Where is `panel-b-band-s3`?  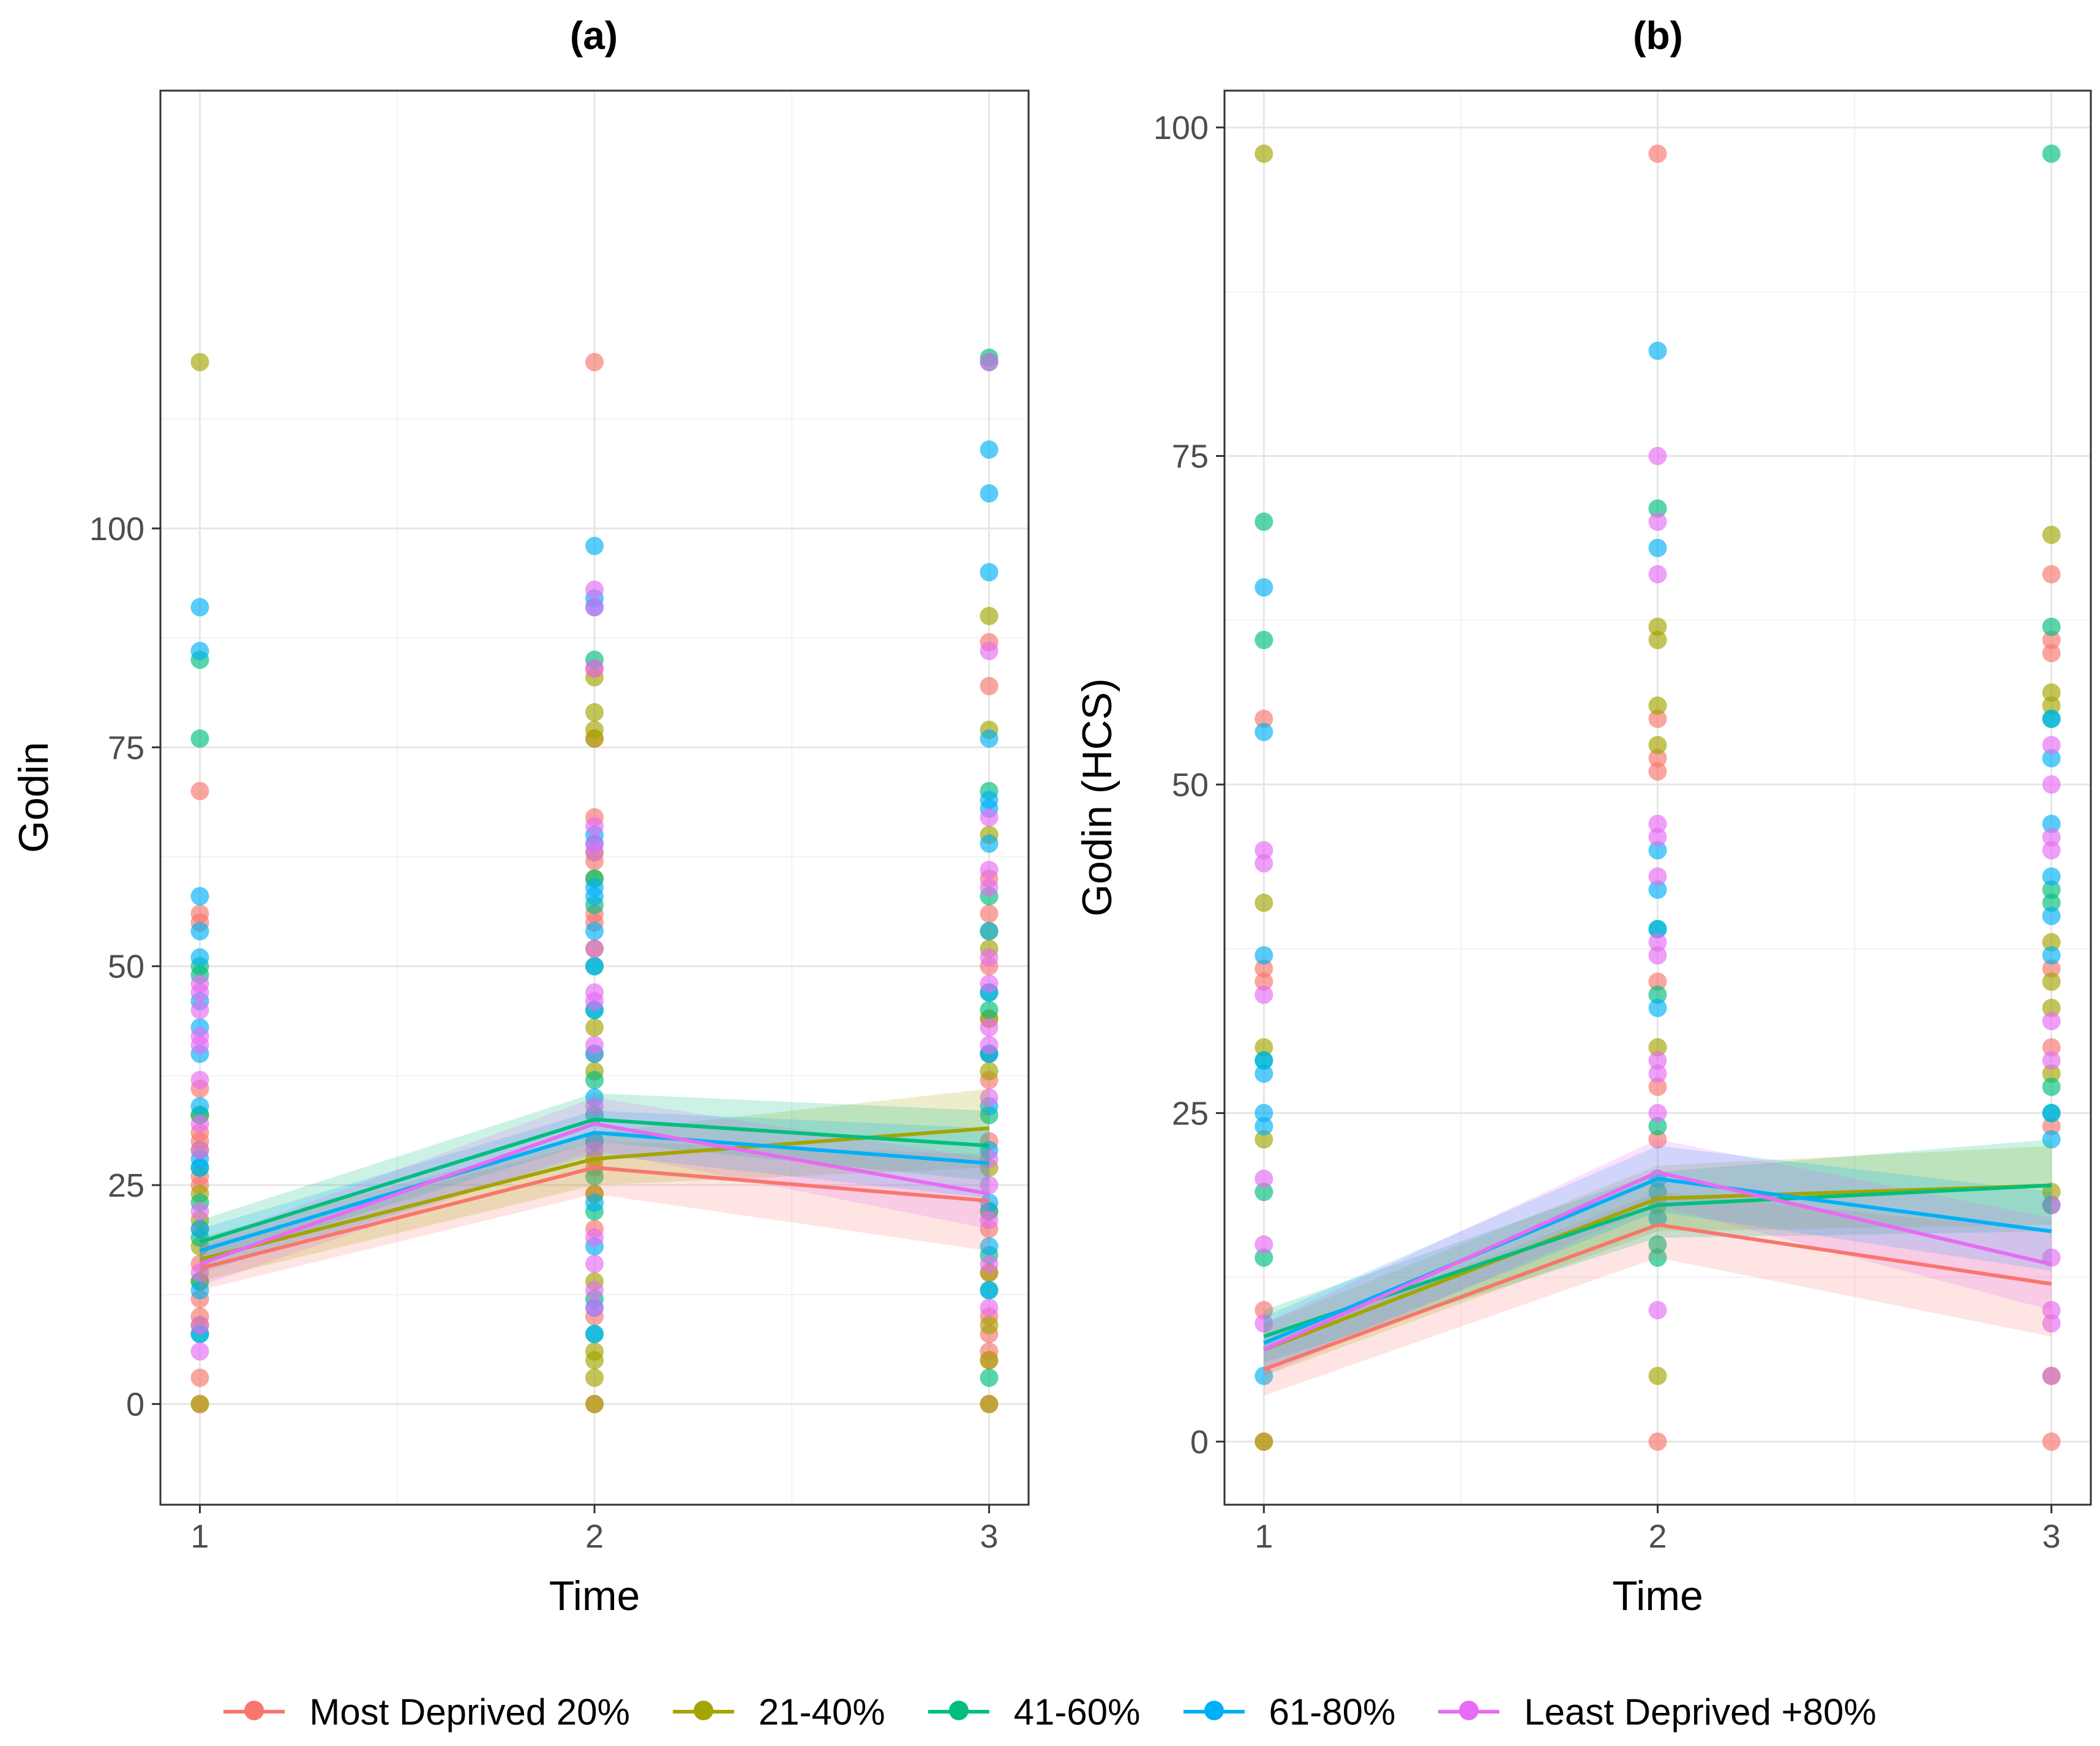
panel-b-band-s3 is located at coordinates (1658, 1257).